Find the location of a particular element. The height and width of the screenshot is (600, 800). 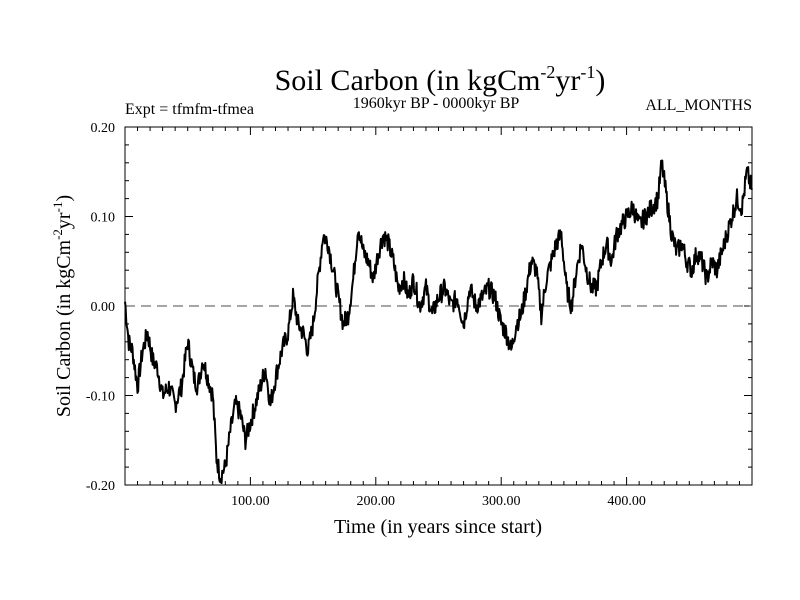

chart-title-mid: yr is located at coordinates (567, 80).